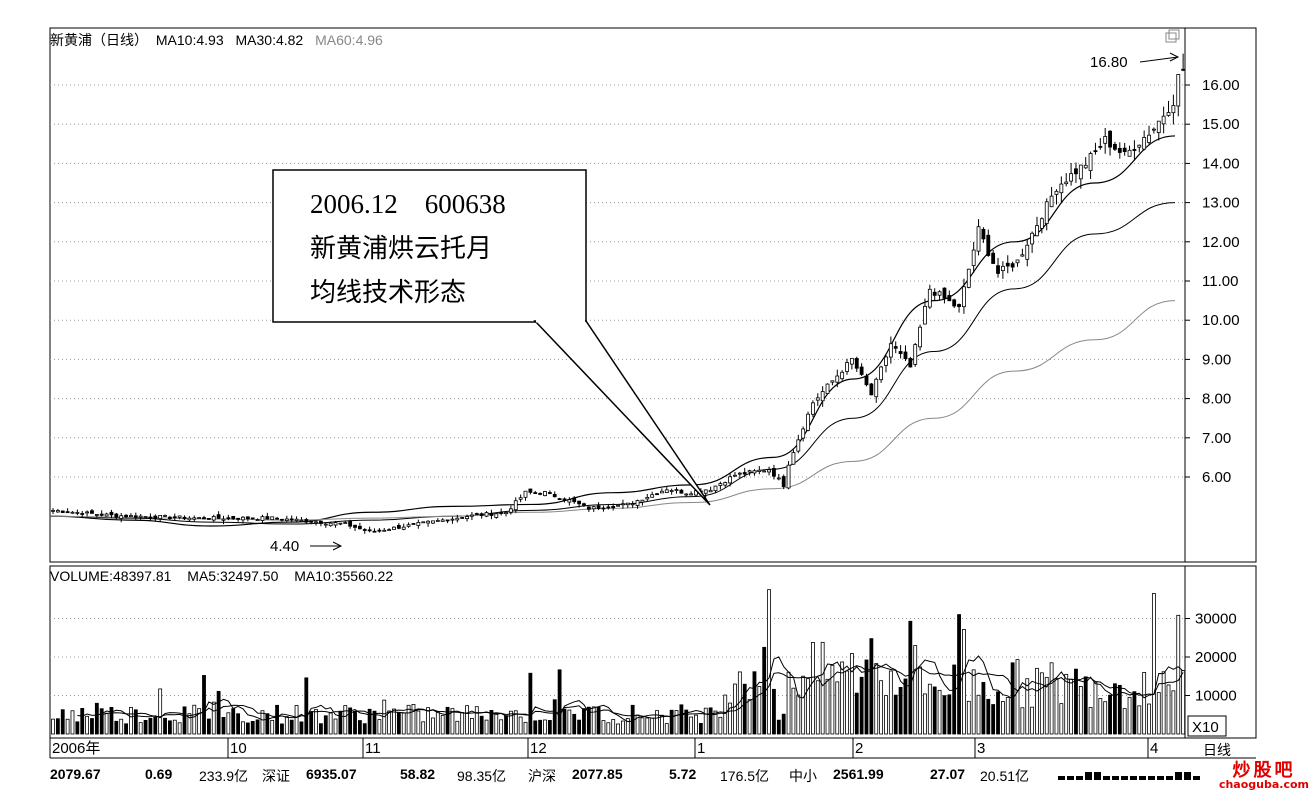 The height and width of the screenshot is (794, 1315). What do you see at coordinates (948, 774) in the screenshot?
I see `zx-change: 27.07` at bounding box center [948, 774].